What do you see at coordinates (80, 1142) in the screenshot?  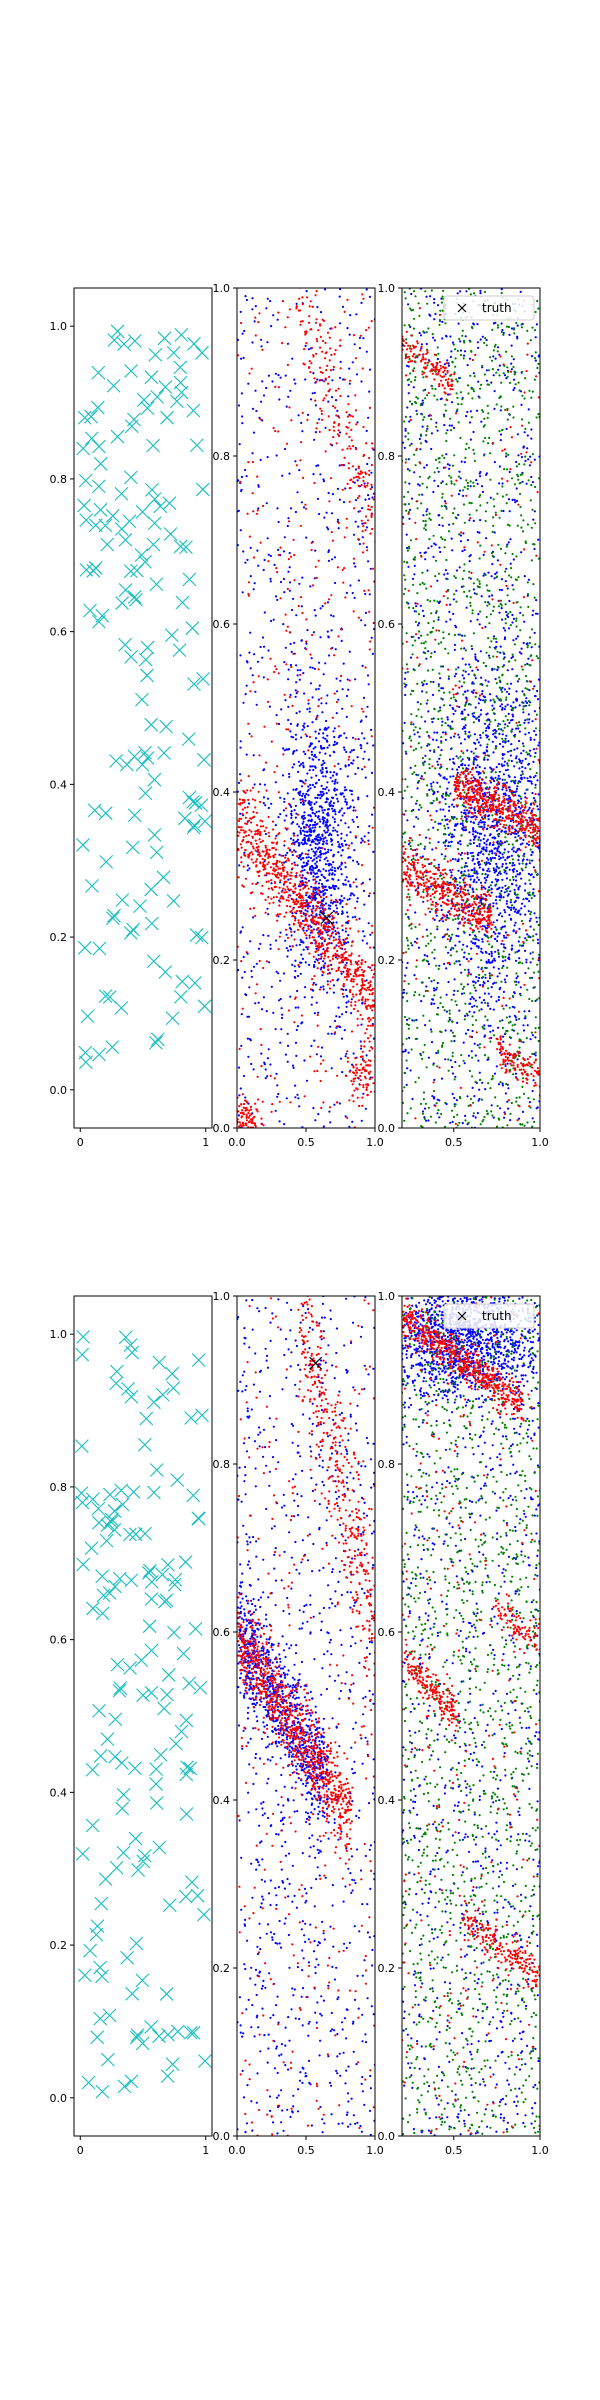 I see `x-tick-label: 0` at bounding box center [80, 1142].